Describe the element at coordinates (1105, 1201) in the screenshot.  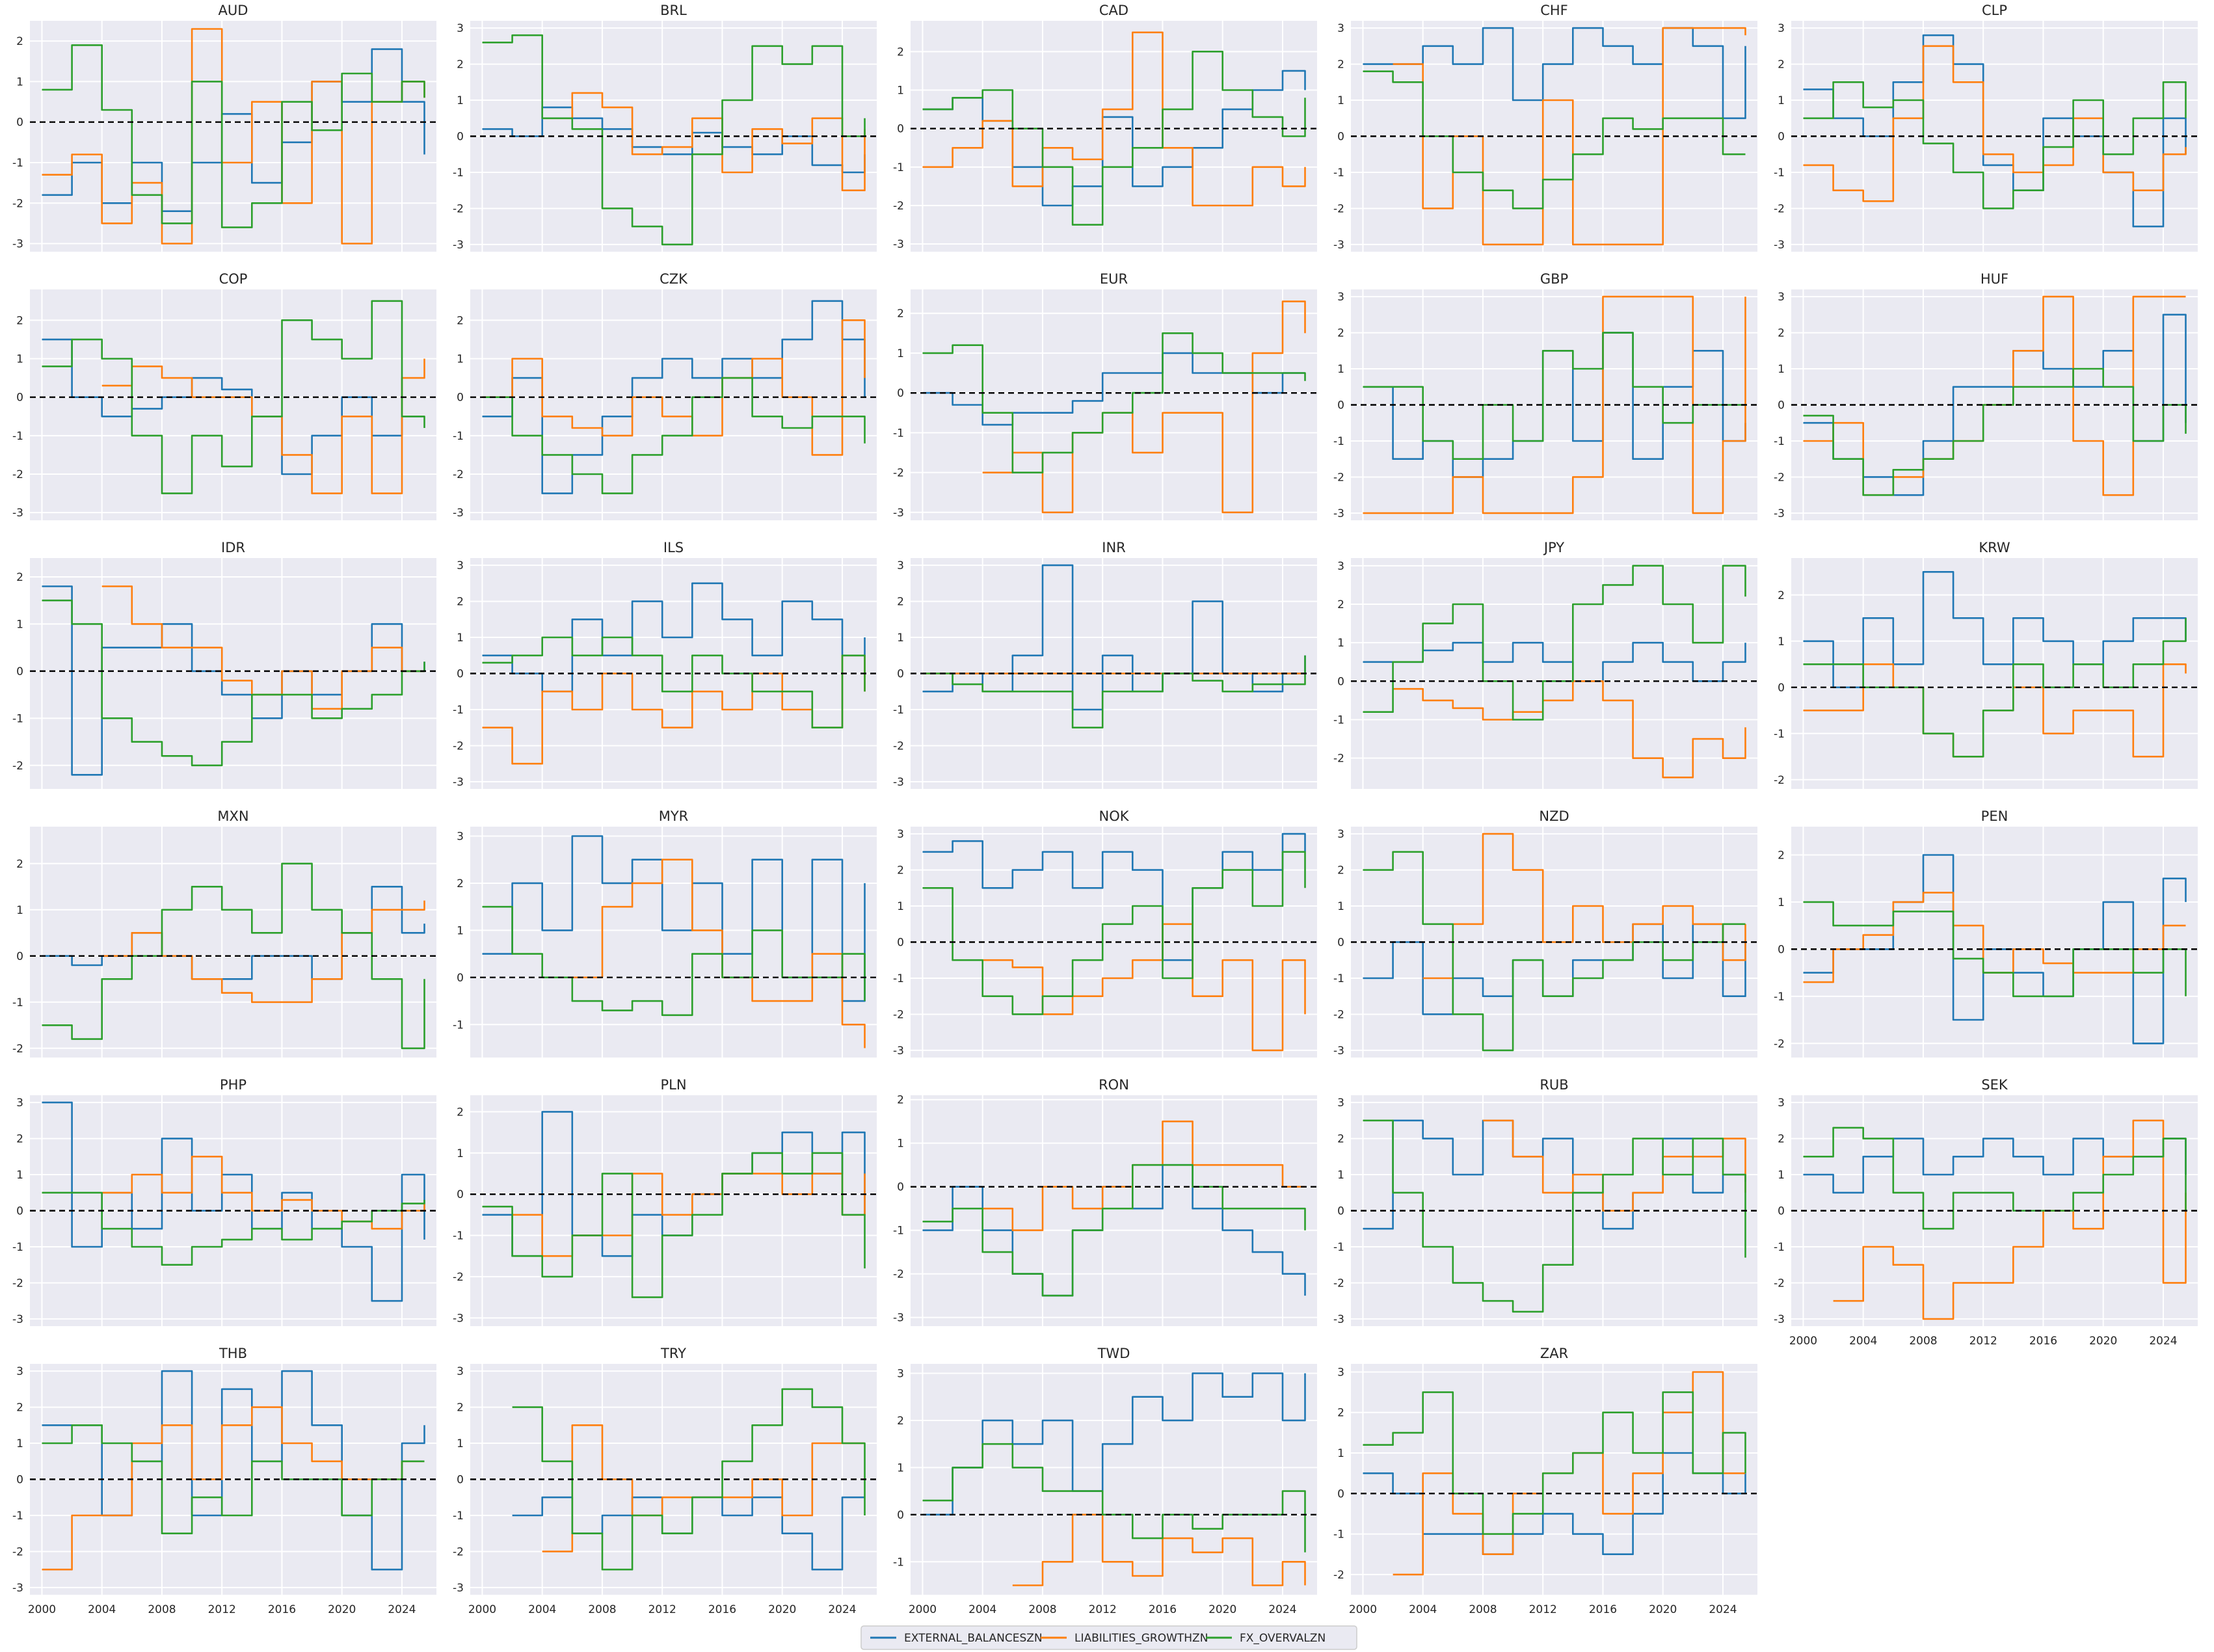
I see `panel-ron: -3 -2 -1 0 1 2 RON` at that location.